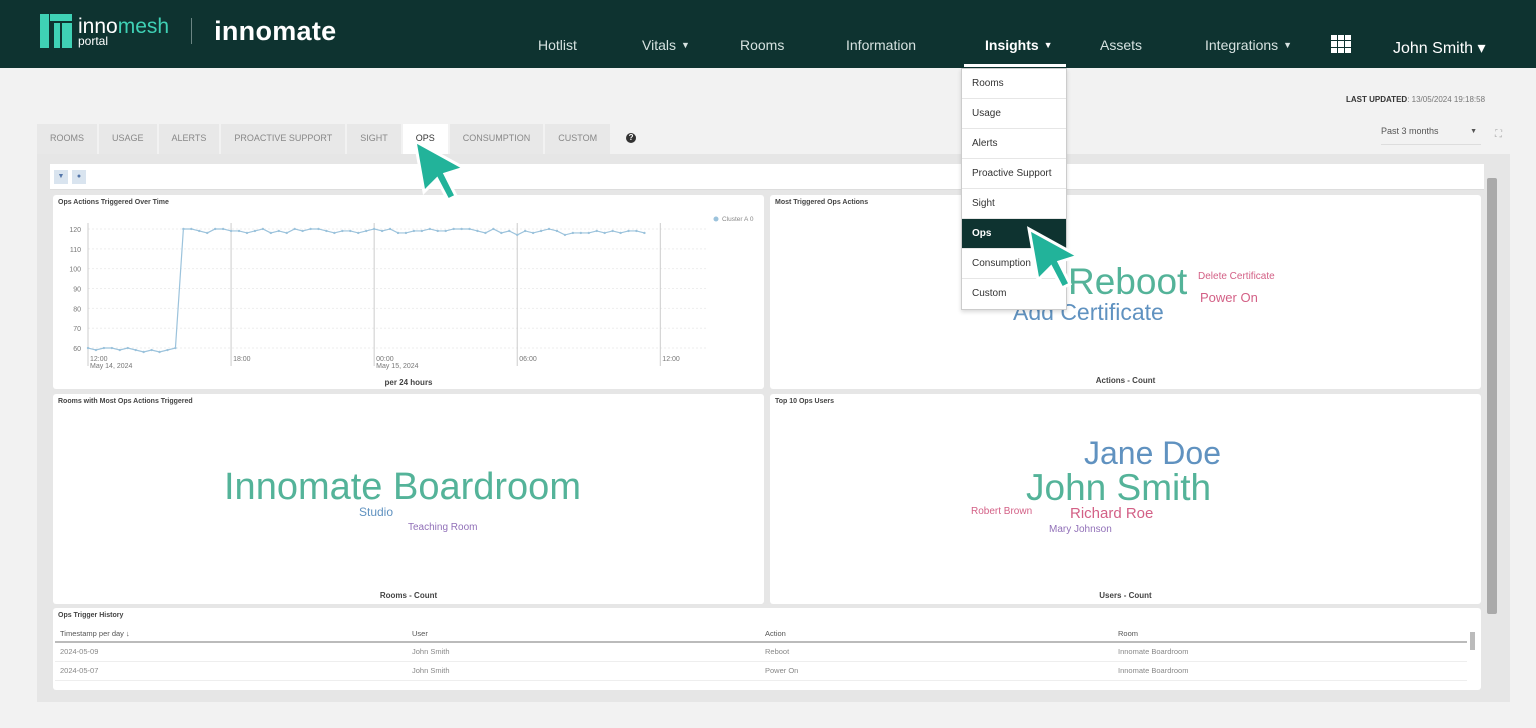  Describe the element at coordinates (659, 45) in the screenshot. I see `nav-label: Vitals` at that location.